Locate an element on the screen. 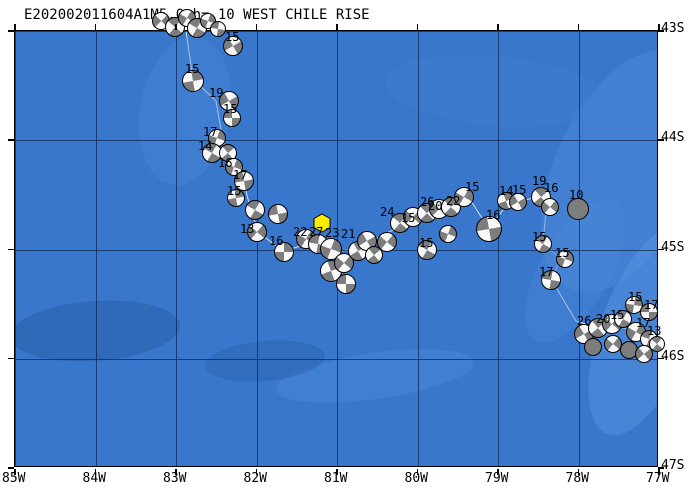 This screenshot has height=502, width=695. x-axis-label: 80W is located at coordinates (416, 478).